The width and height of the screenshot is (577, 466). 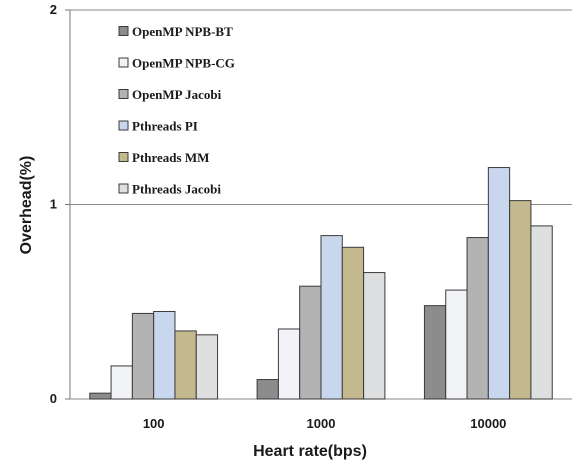 What do you see at coordinates (53, 9) in the screenshot?
I see `y-tick-label-2: 2` at bounding box center [53, 9].